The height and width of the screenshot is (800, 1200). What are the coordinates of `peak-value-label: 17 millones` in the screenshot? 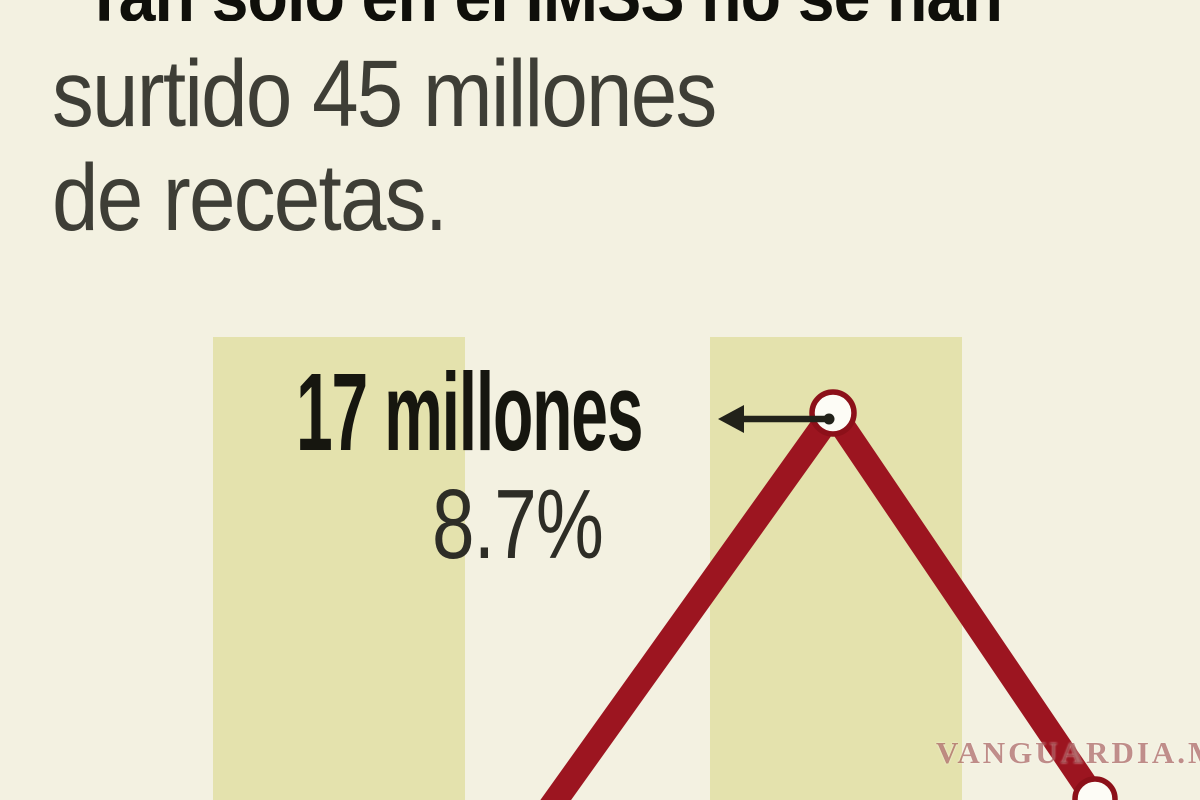 It's located at (469, 412).